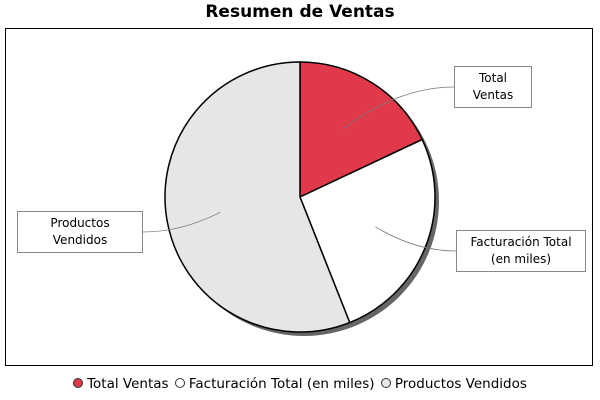  I want to click on legend-item-productos-vendidos: Productos Vendidos, so click(453, 384).